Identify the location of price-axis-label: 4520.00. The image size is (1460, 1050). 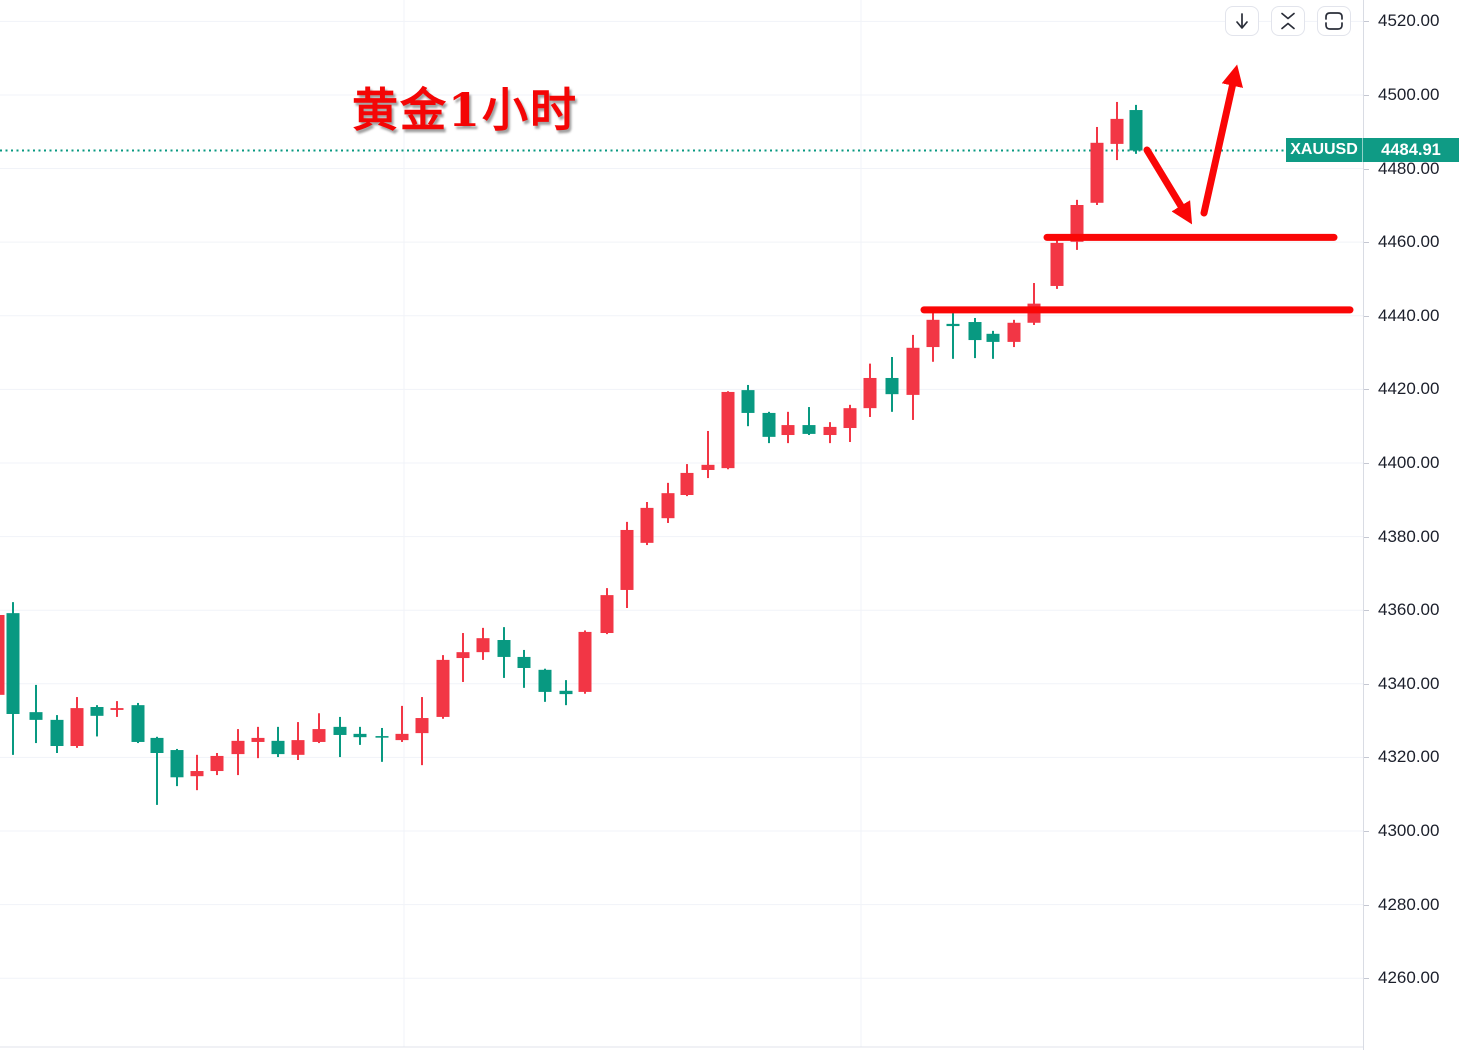
(1409, 21).